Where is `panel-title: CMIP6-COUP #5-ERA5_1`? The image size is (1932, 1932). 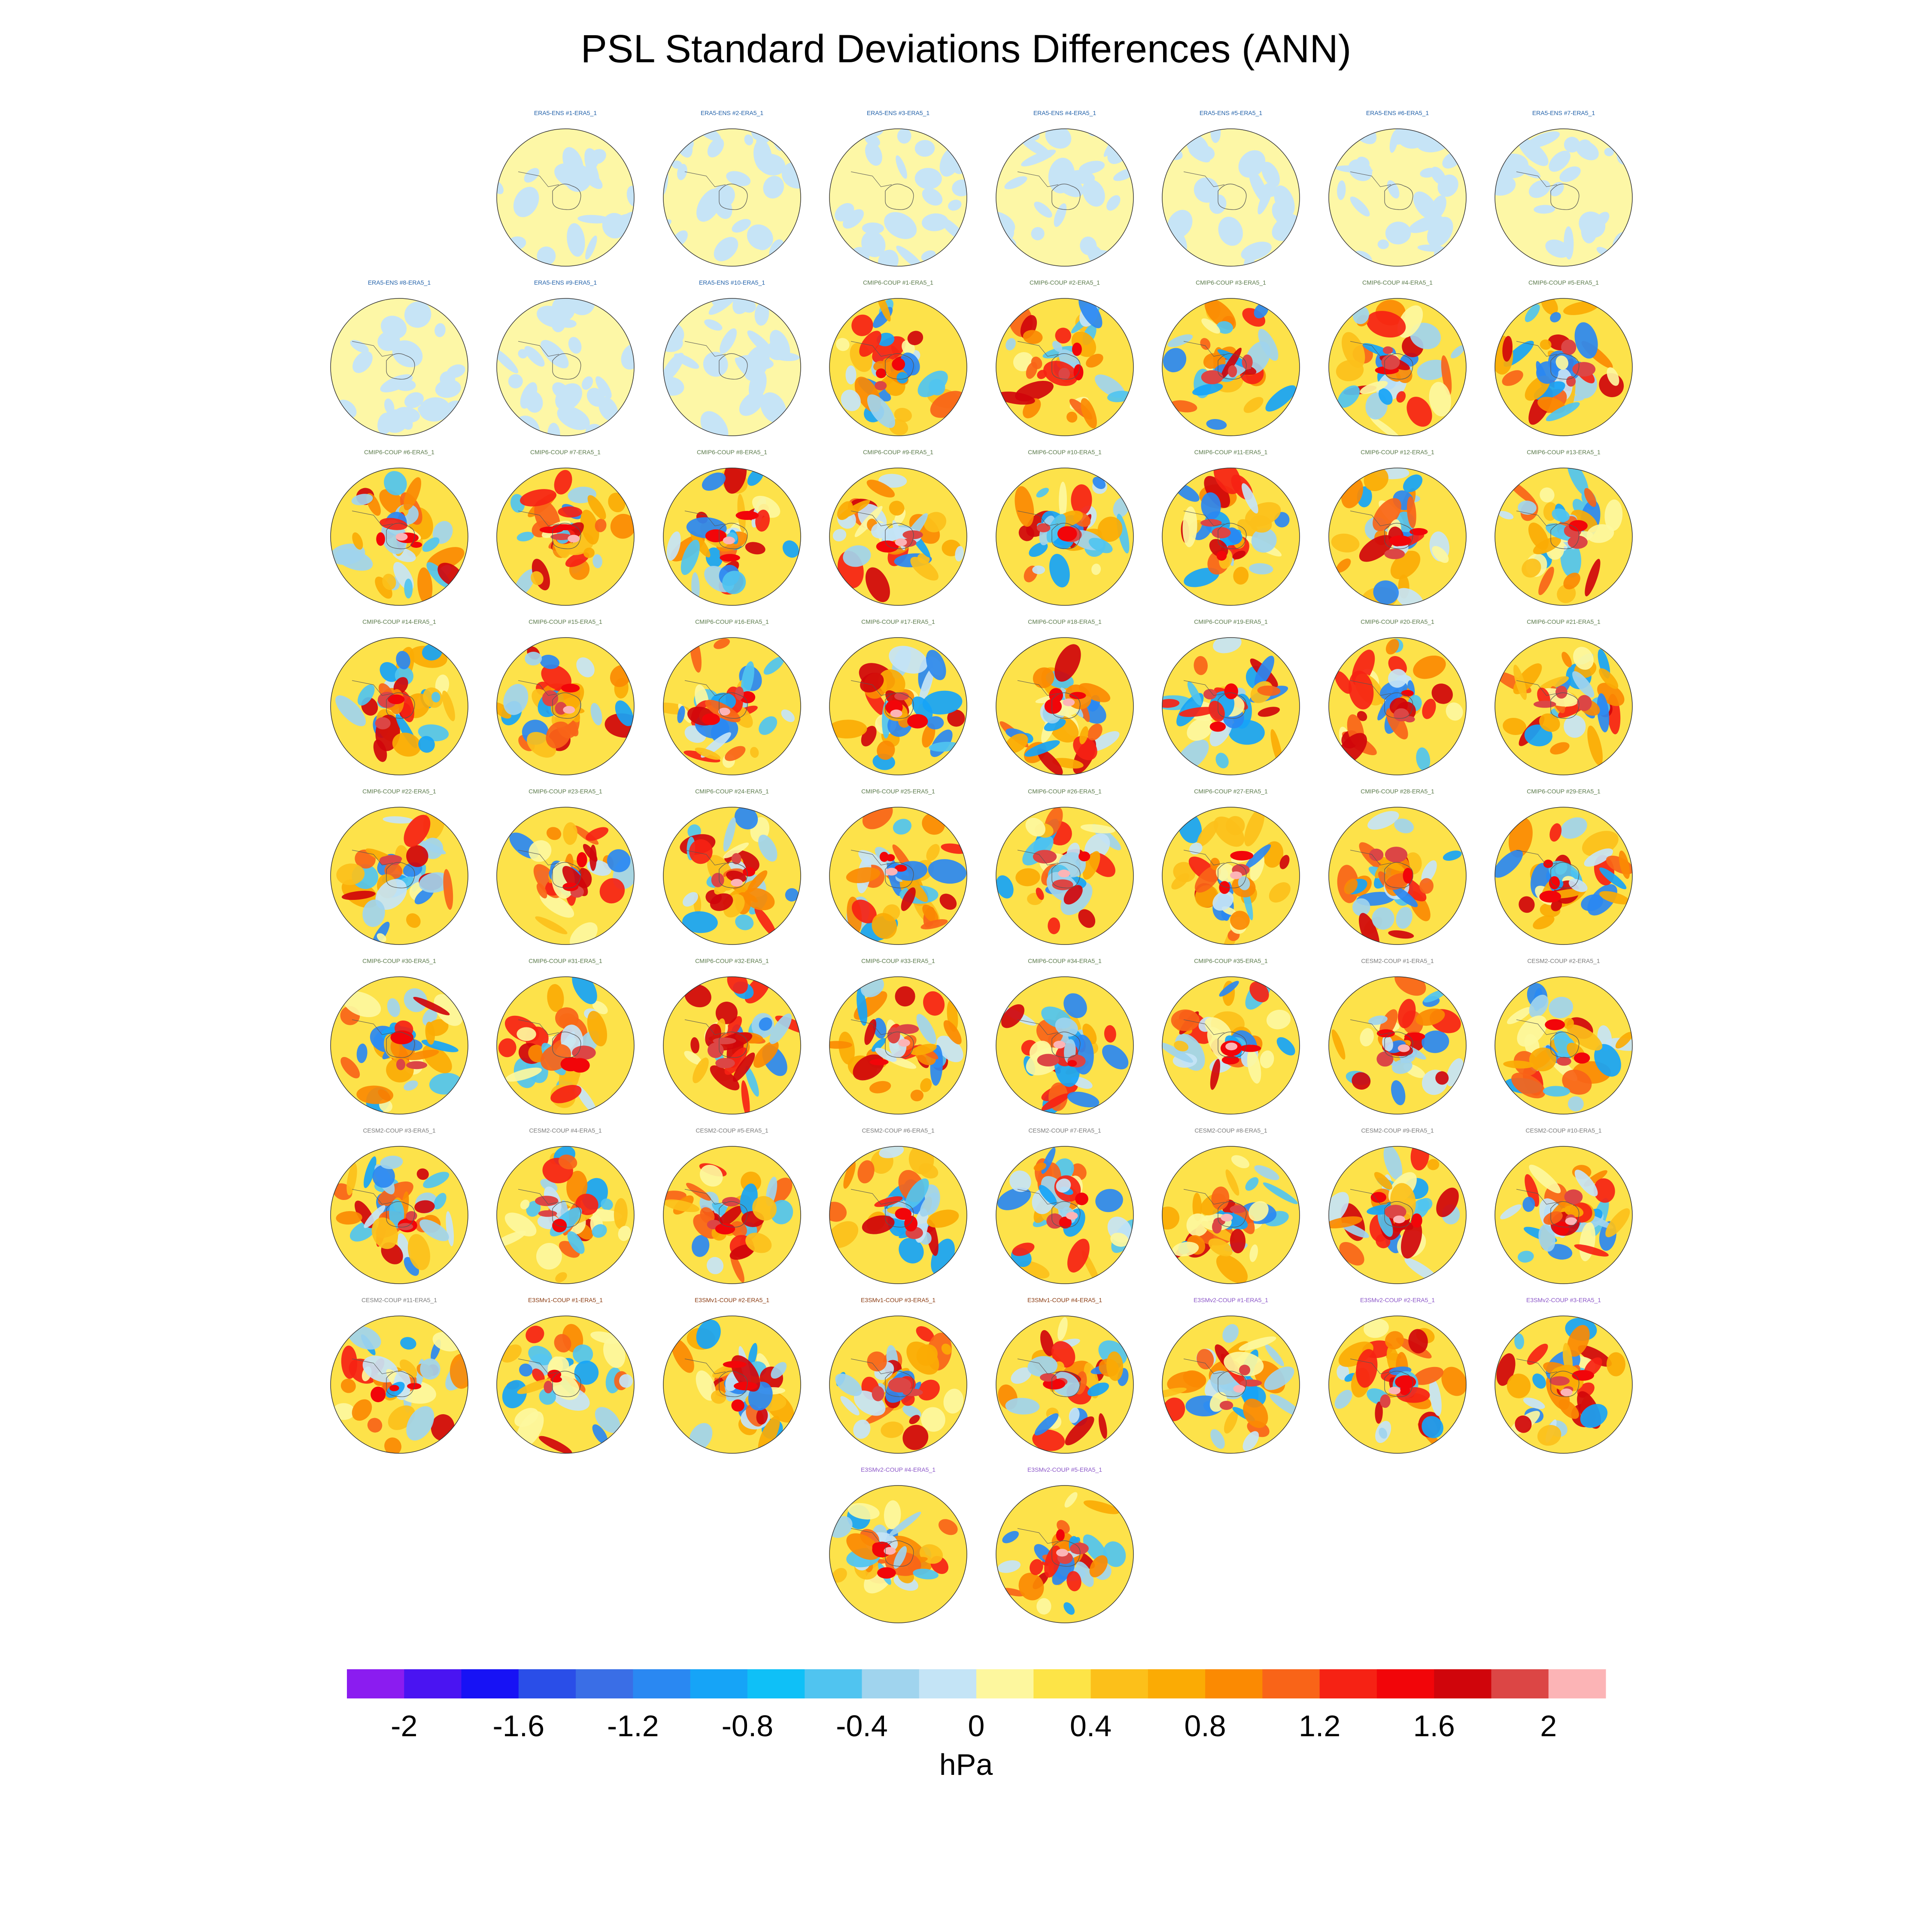 panel-title: CMIP6-COUP #5-ERA5_1 is located at coordinates (1564, 282).